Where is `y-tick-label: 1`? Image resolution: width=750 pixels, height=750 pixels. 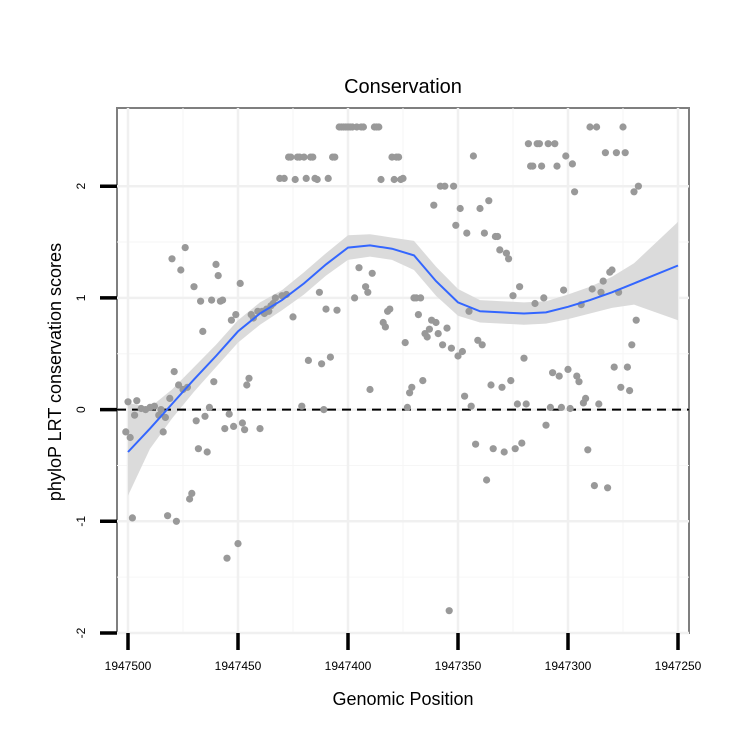
y-tick-label: 1 is located at coordinates (81, 297).